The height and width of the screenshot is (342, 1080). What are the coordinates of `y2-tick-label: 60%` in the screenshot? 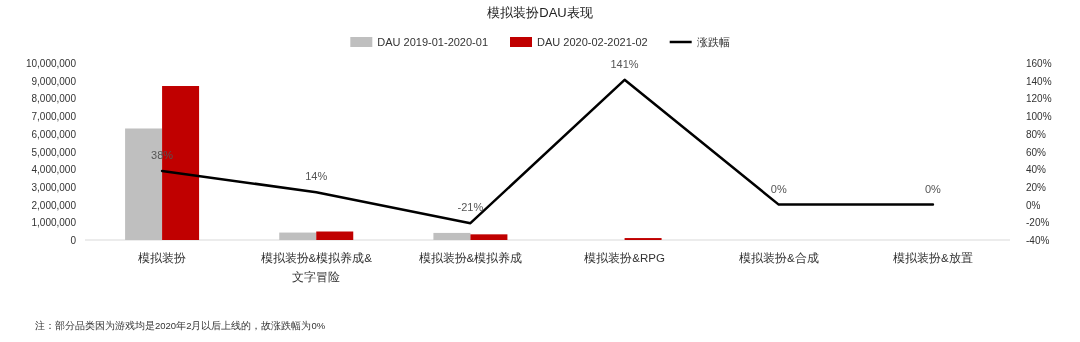 It's located at (1036, 152).